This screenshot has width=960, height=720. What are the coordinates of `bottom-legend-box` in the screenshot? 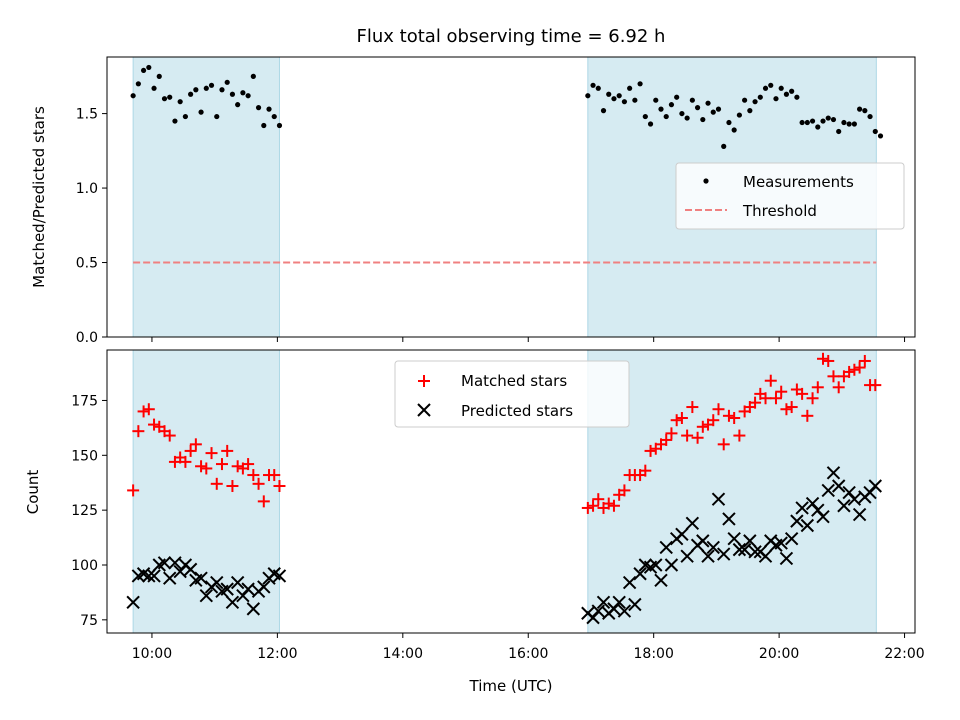 It's located at (512, 394).